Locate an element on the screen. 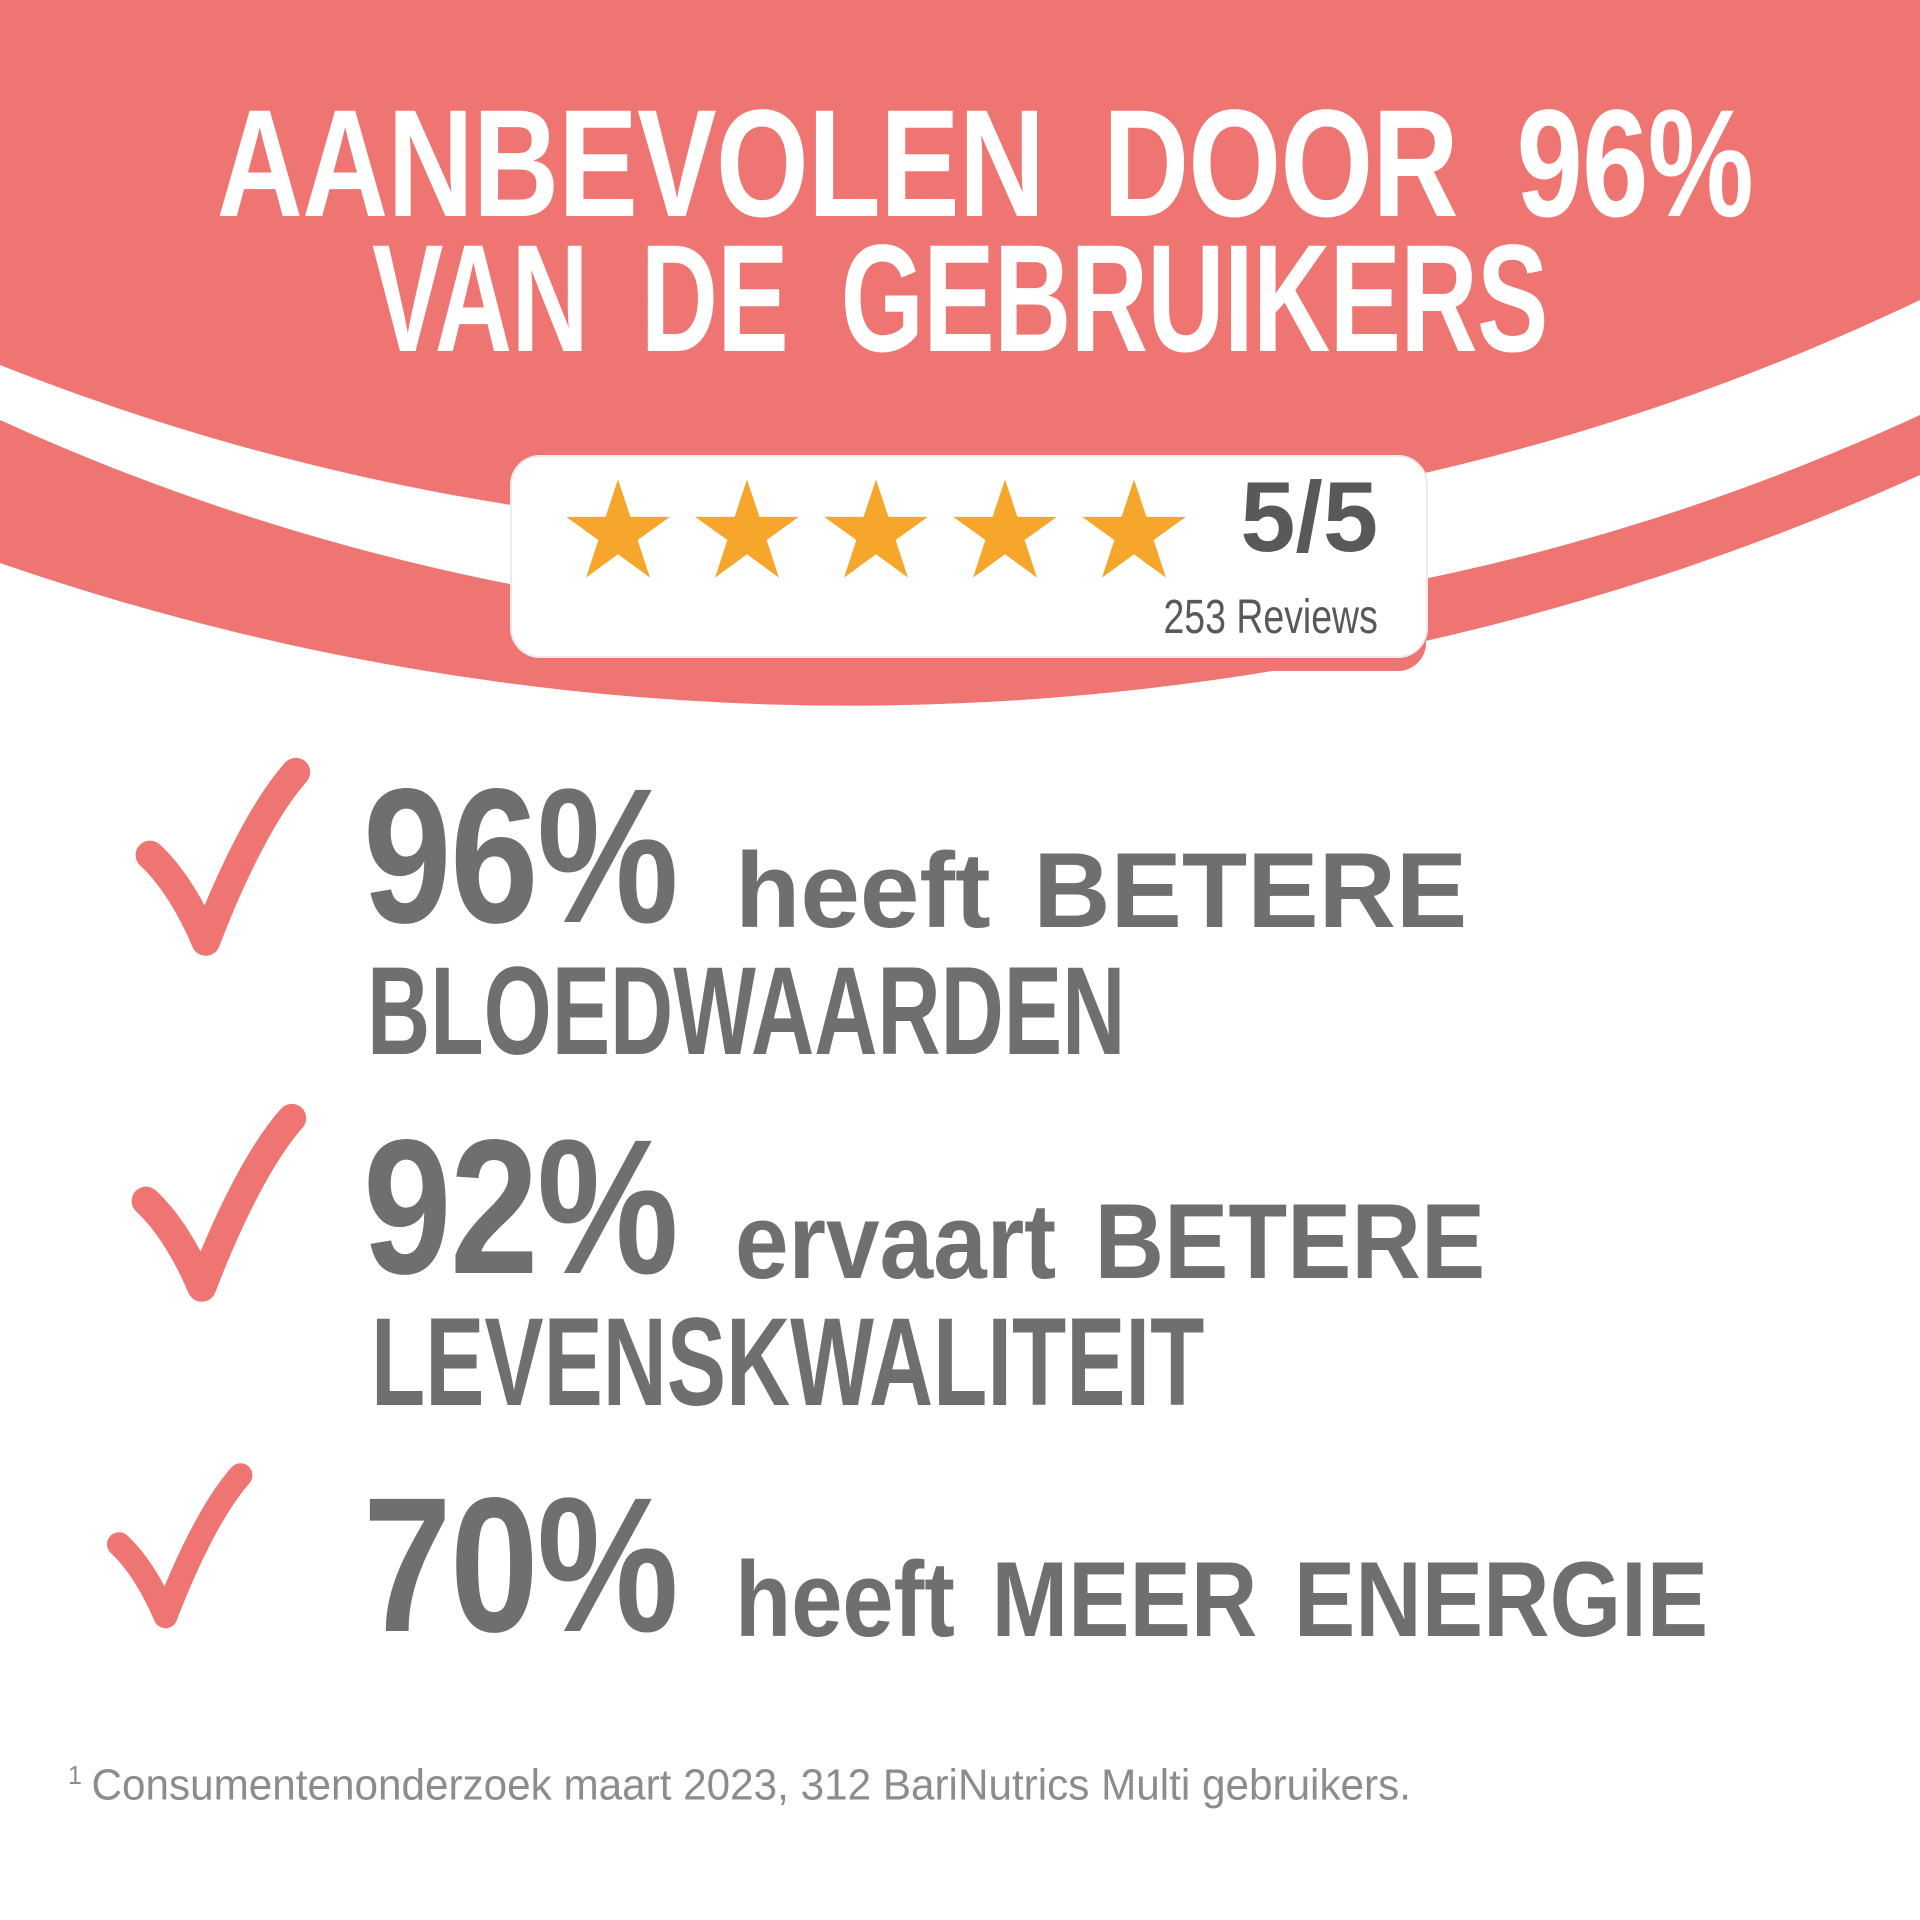 The width and height of the screenshot is (1920, 1920). banner-title-line-2: VAN DE GEBRUIKERS is located at coordinates (960, 298).